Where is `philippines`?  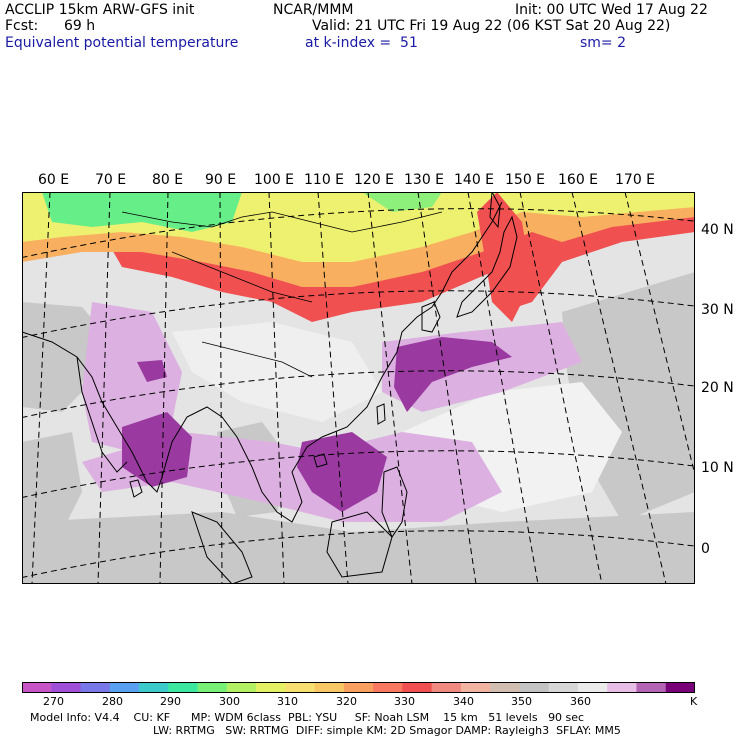 philippines is located at coordinates (394, 502).